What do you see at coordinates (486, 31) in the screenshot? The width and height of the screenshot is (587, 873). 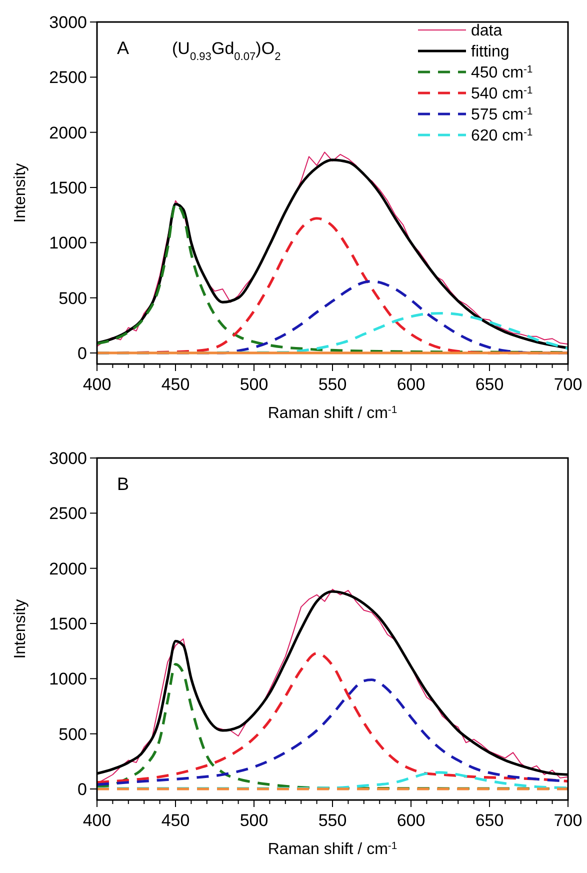 I see `legend-label: data` at bounding box center [486, 31].